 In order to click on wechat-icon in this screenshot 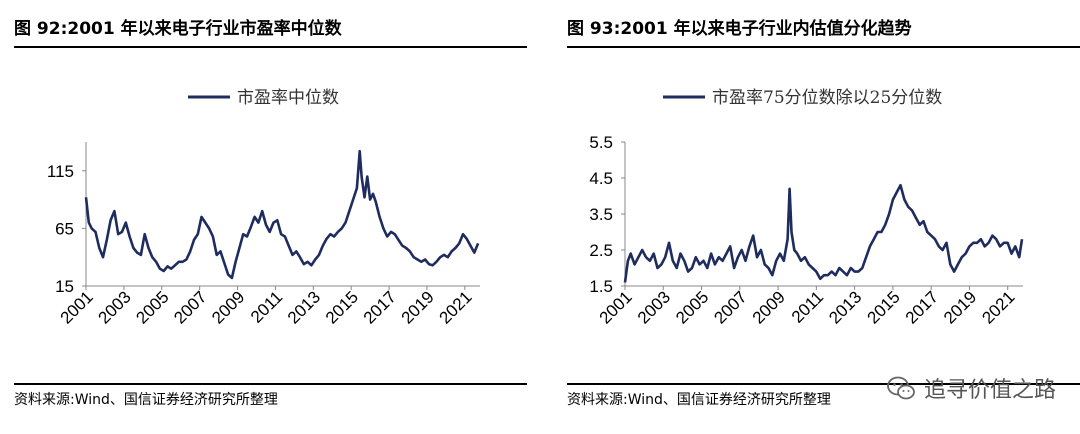, I will do `click(901, 388)`.